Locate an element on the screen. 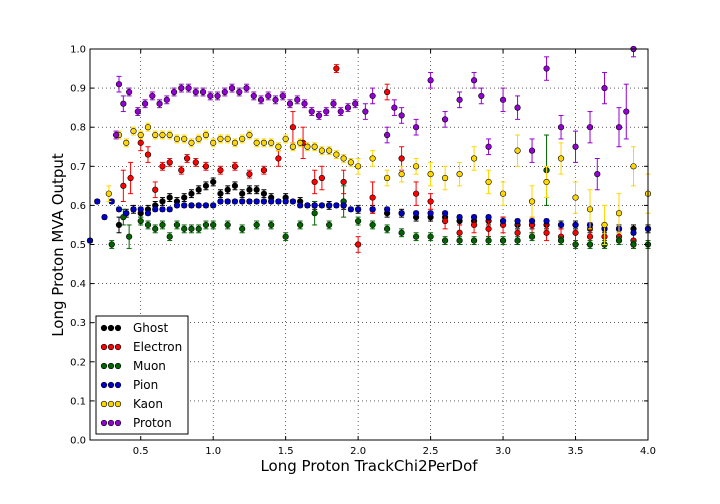  y-tick-label: 0.9 is located at coordinates (78, 89).